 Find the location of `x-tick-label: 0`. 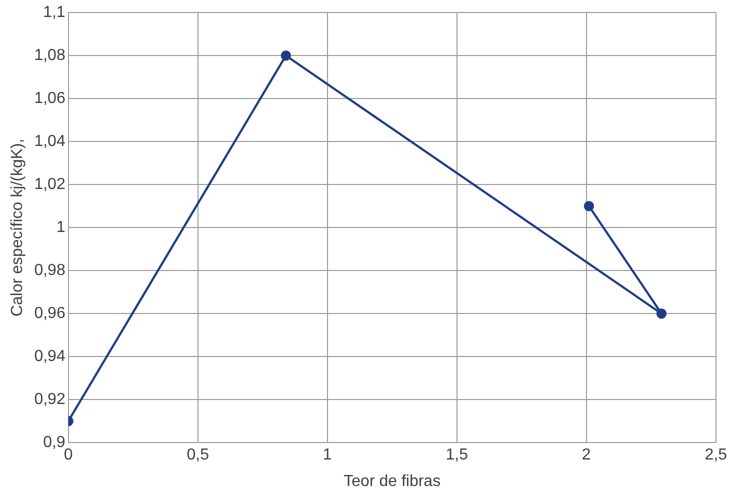

x-tick-label: 0 is located at coordinates (68, 455).